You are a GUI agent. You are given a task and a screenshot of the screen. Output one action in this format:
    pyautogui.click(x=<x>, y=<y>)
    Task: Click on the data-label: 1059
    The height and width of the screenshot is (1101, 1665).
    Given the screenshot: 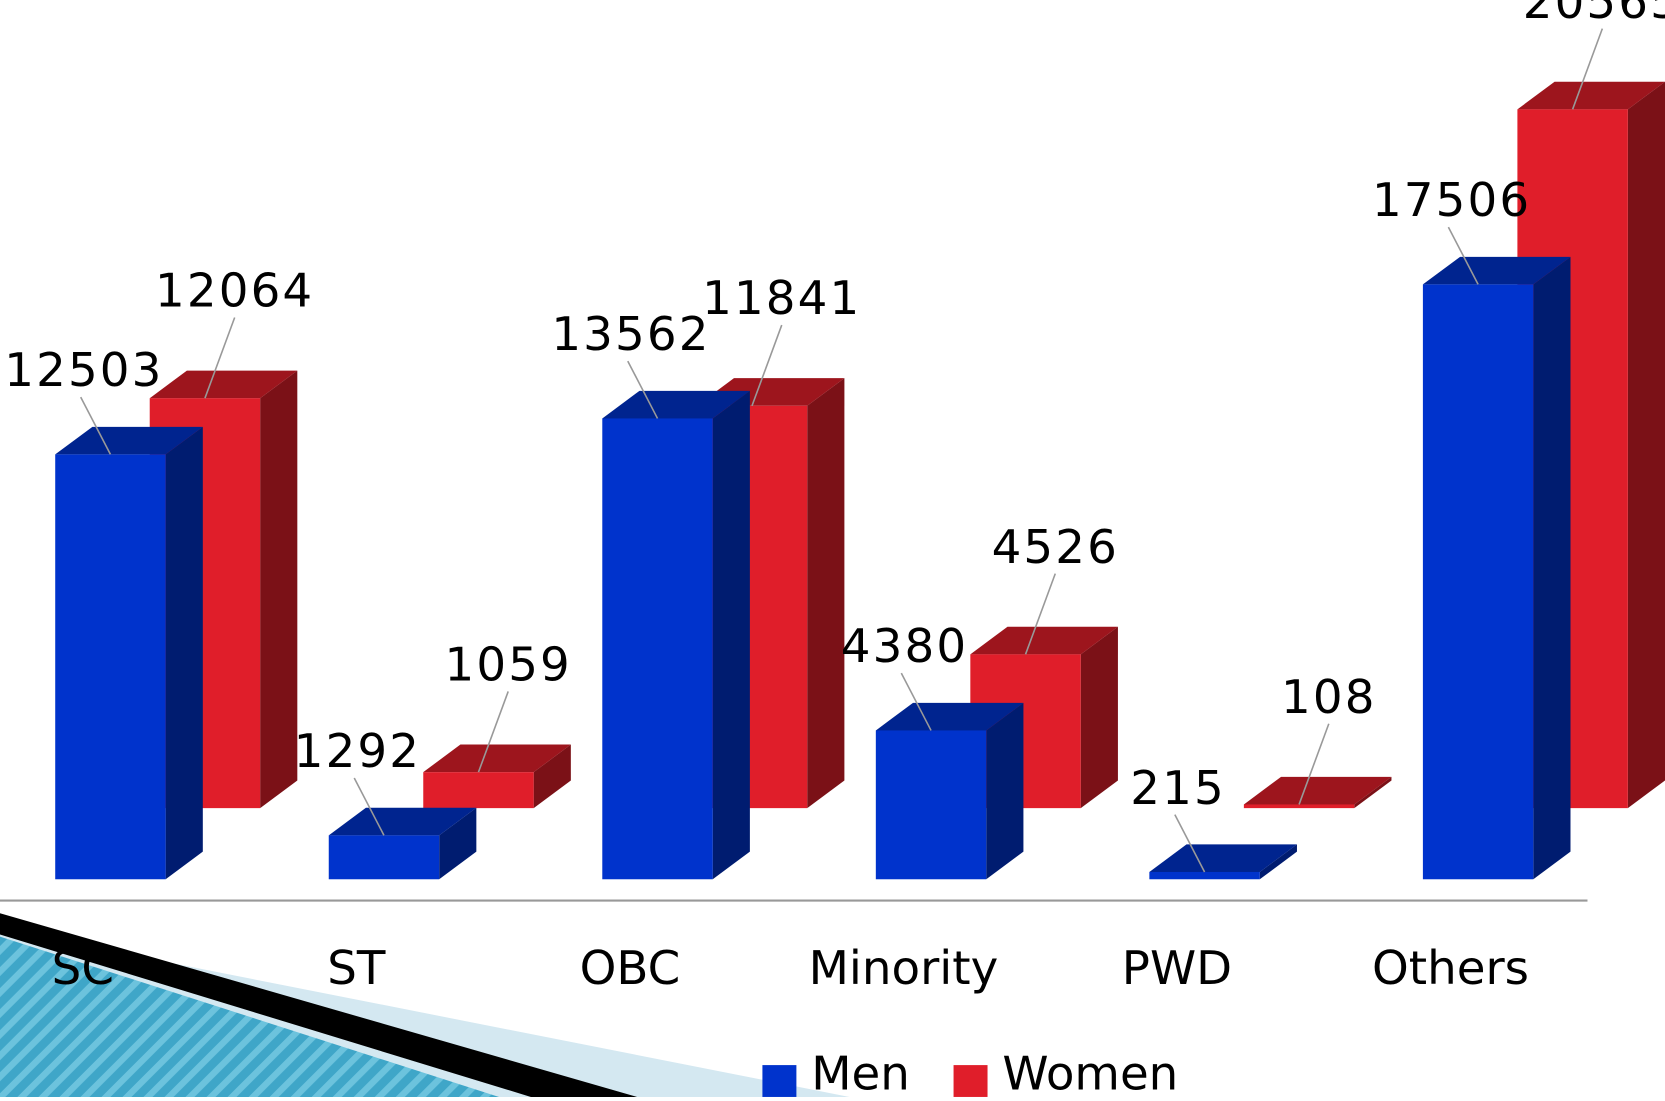 What is the action you would take?
    pyautogui.click(x=508, y=666)
    